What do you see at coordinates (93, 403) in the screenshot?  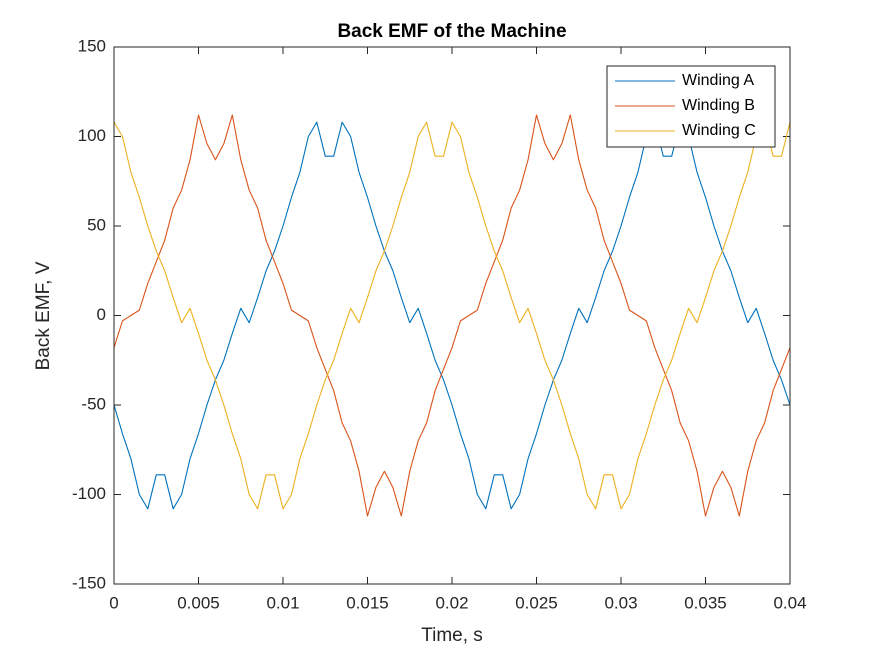 I see `y-tick-label: -50` at bounding box center [93, 403].